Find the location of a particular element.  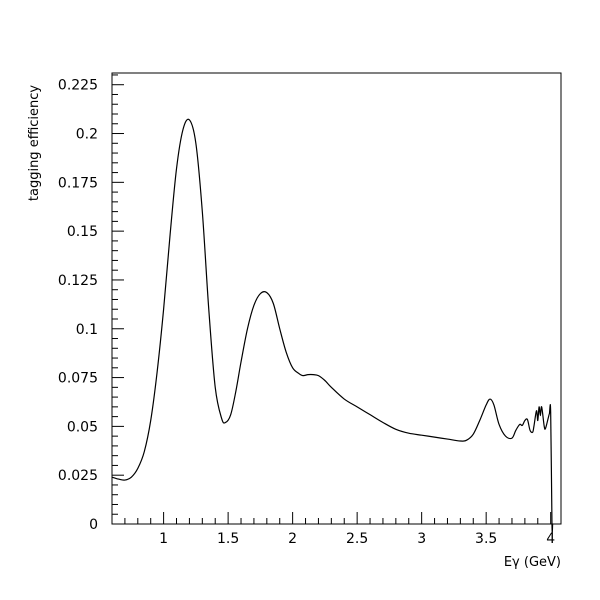

y-axis-ticks is located at coordinates (118, 299).